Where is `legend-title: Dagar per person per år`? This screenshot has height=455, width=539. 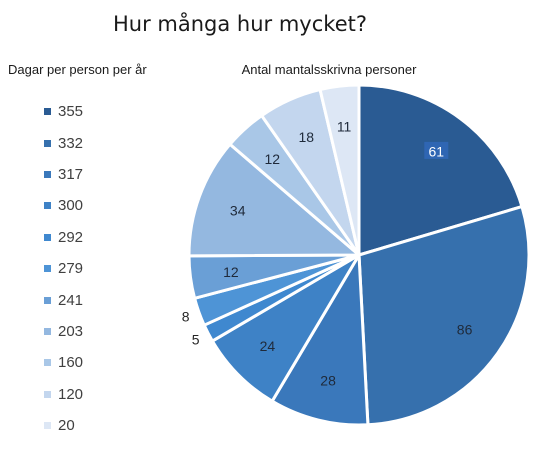 legend-title: Dagar per person per år is located at coordinates (77, 69).